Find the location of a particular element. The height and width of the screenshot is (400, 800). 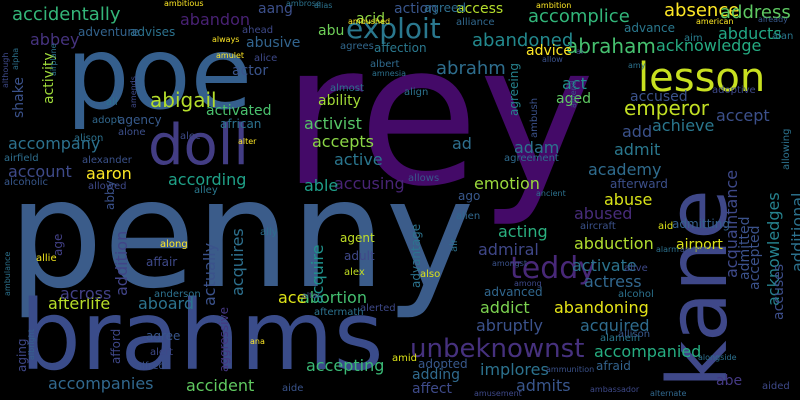

word-admits: admits is located at coordinates (543, 385).